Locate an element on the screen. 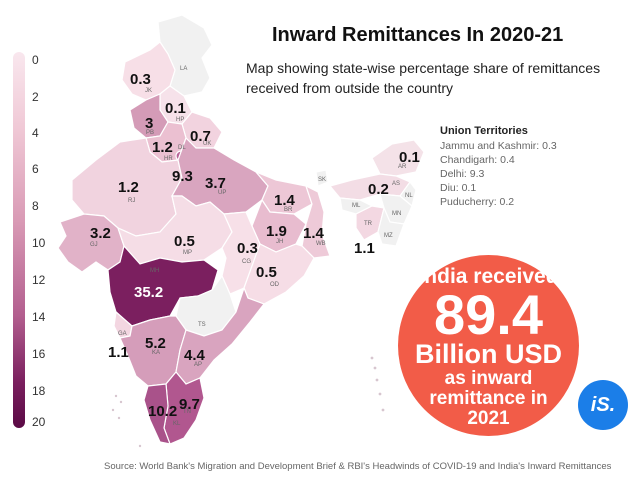 The height and width of the screenshot is (485, 644). abbr-kl: KL is located at coordinates (177, 424).